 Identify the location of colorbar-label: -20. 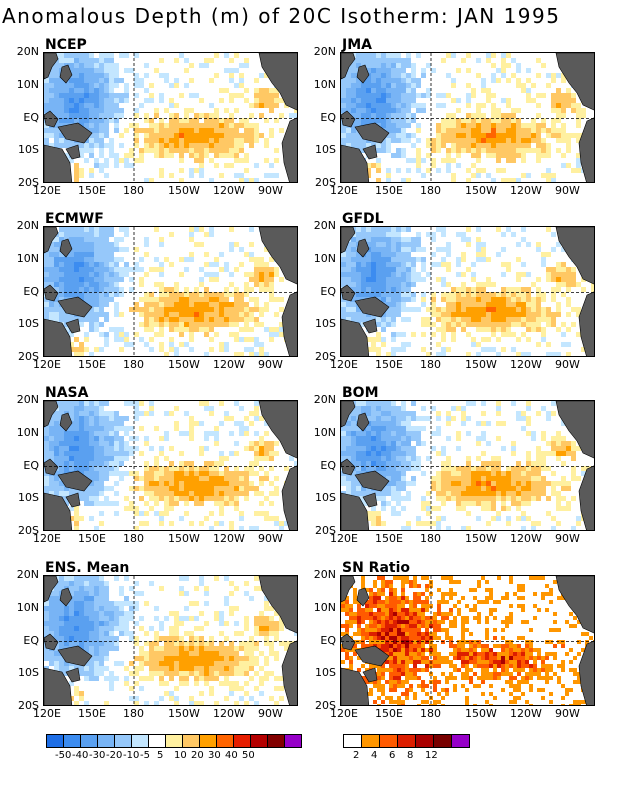
(114, 755).